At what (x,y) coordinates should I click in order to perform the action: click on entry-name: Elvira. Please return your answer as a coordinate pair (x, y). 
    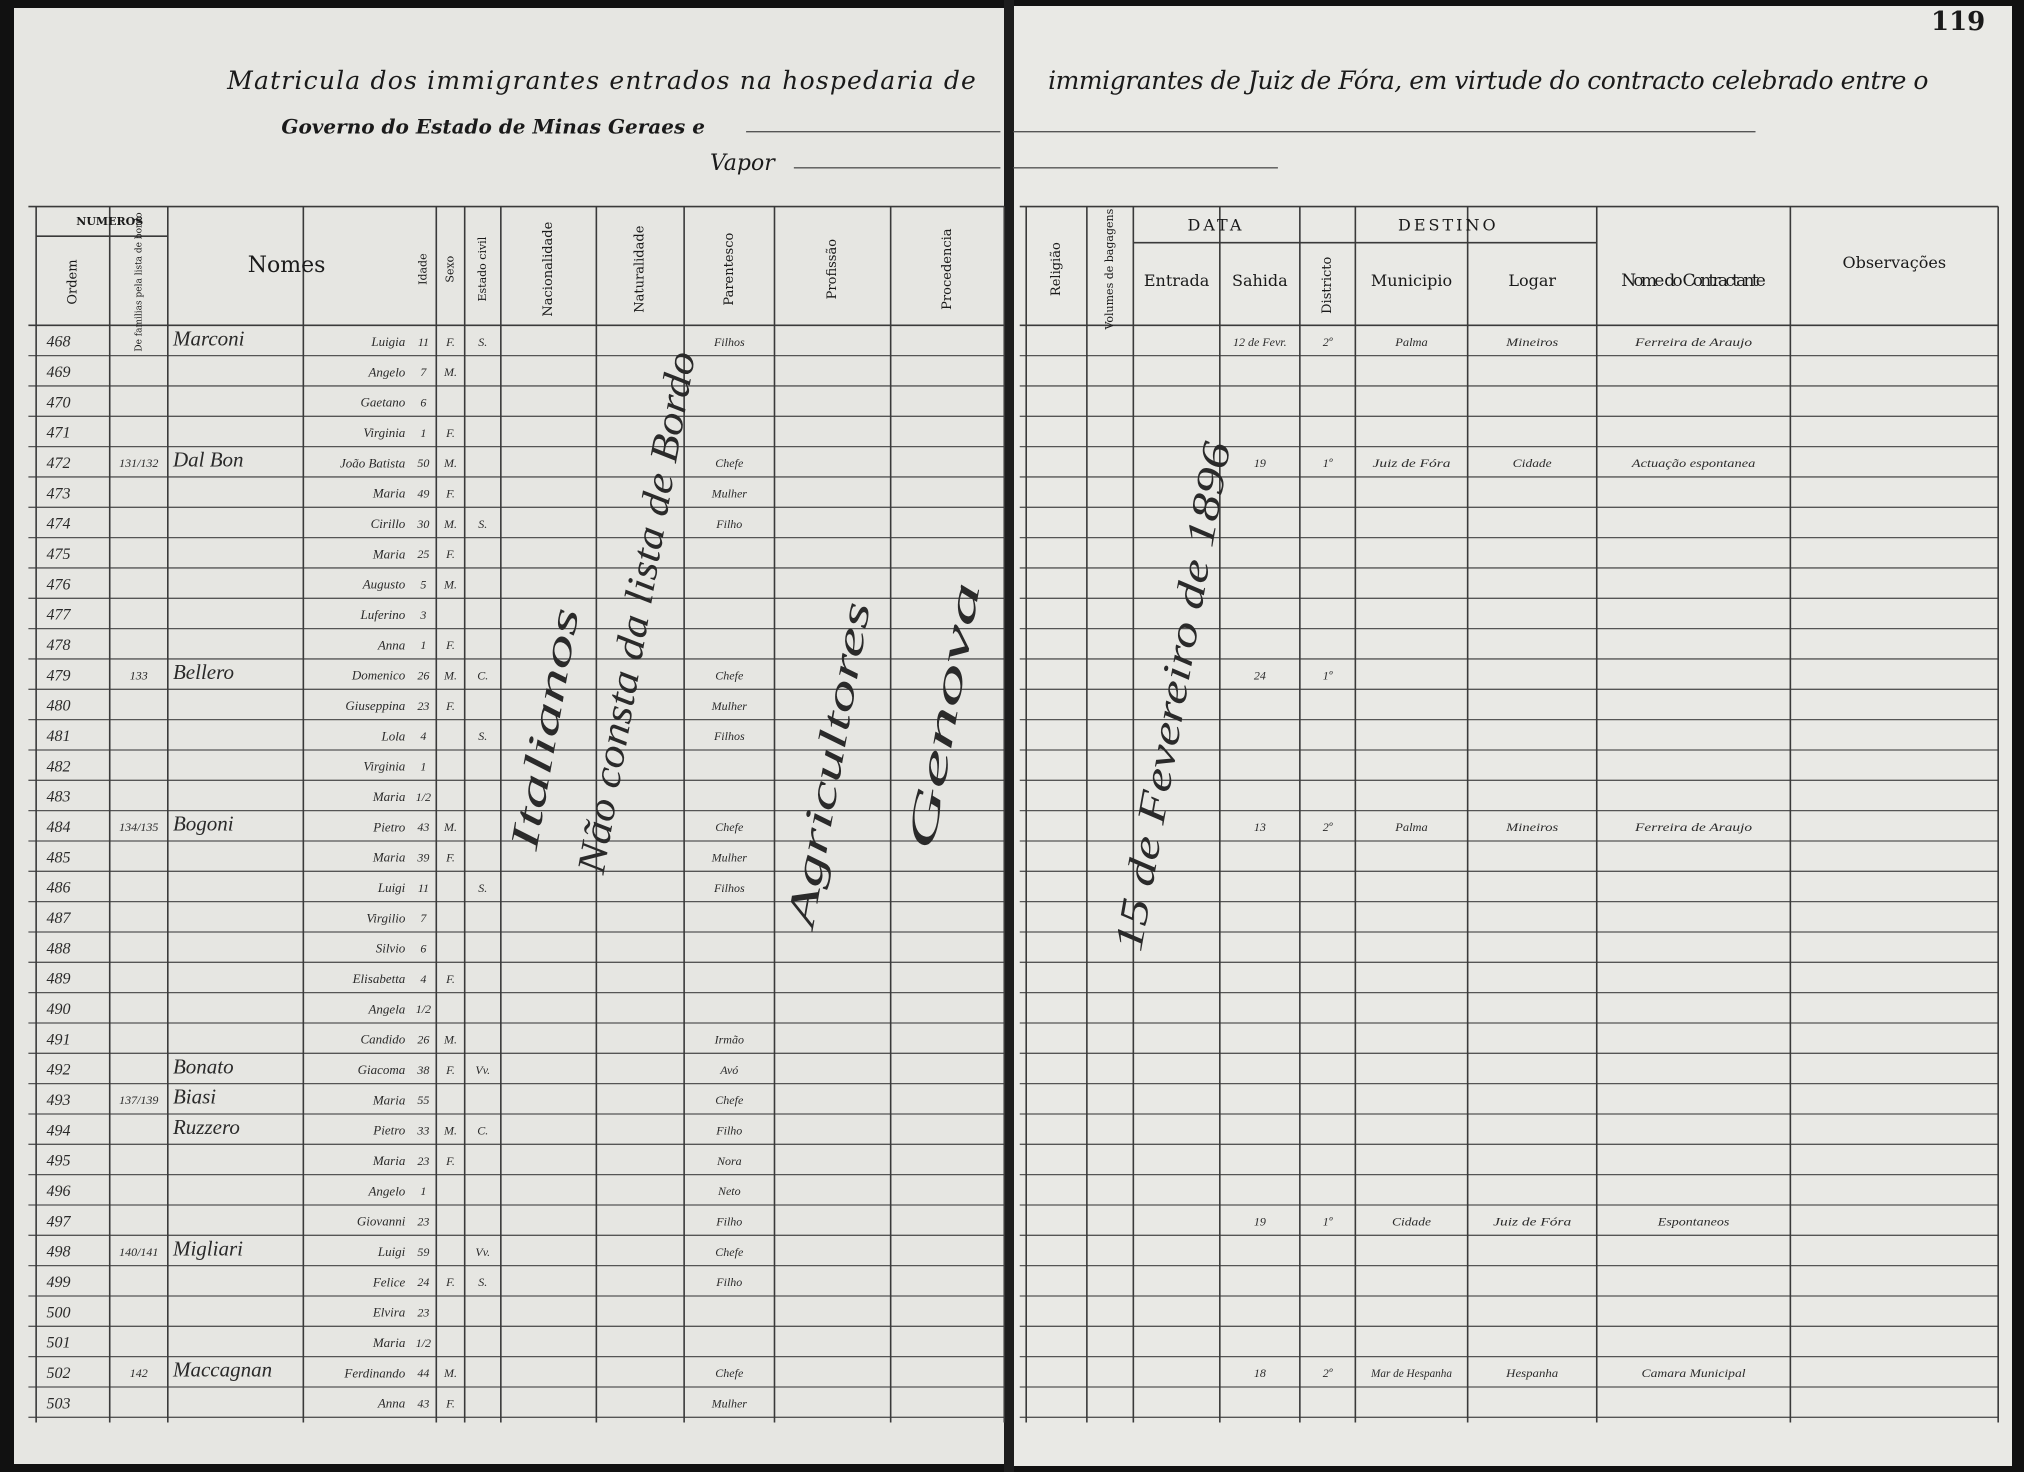
    Looking at the image, I should click on (389, 1312).